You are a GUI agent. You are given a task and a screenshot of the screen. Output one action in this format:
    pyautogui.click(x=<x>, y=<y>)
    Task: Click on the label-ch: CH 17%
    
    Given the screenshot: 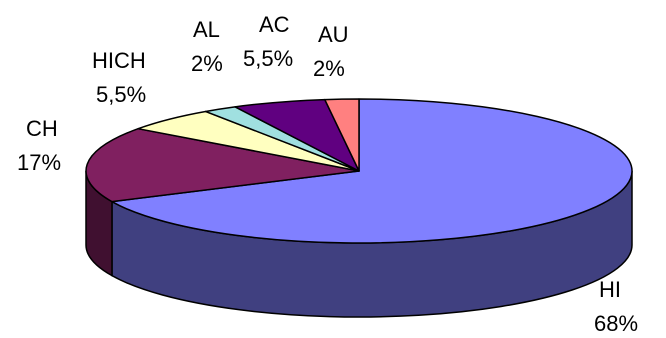 What is the action you would take?
    pyautogui.click(x=39, y=145)
    